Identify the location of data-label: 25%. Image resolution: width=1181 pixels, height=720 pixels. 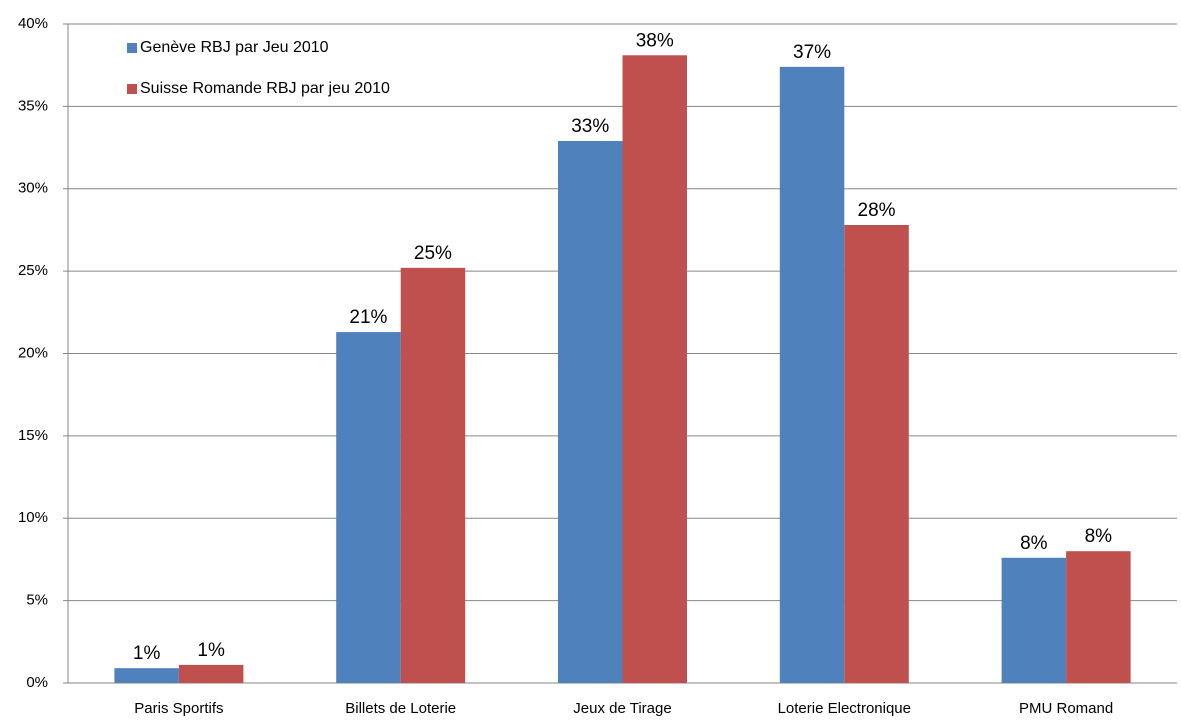
(433, 253).